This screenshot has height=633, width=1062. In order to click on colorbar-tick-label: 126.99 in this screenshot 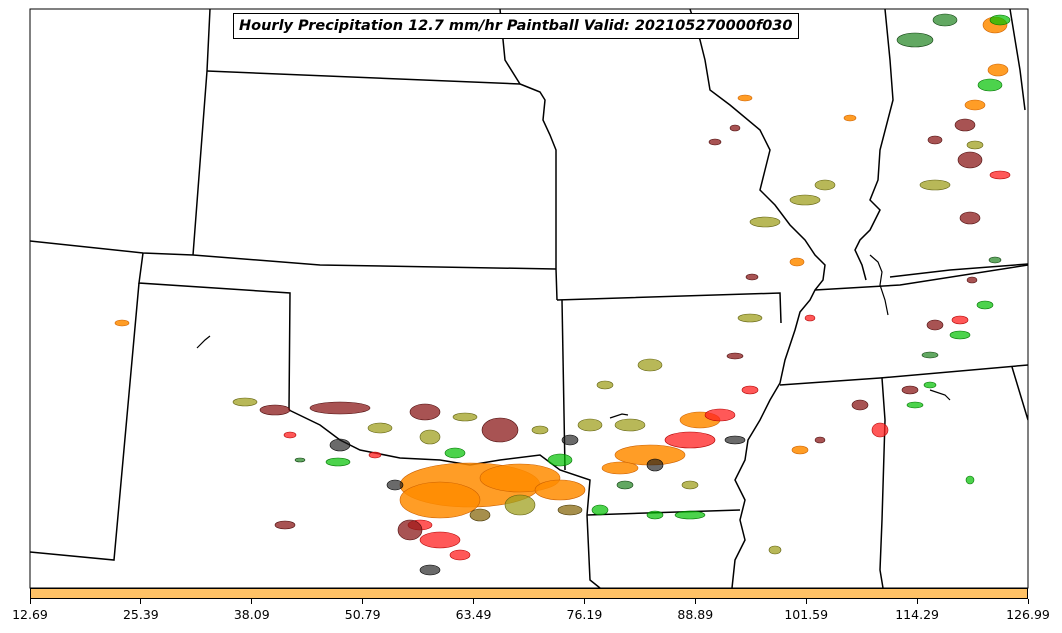, I will do `click(1028, 614)`.